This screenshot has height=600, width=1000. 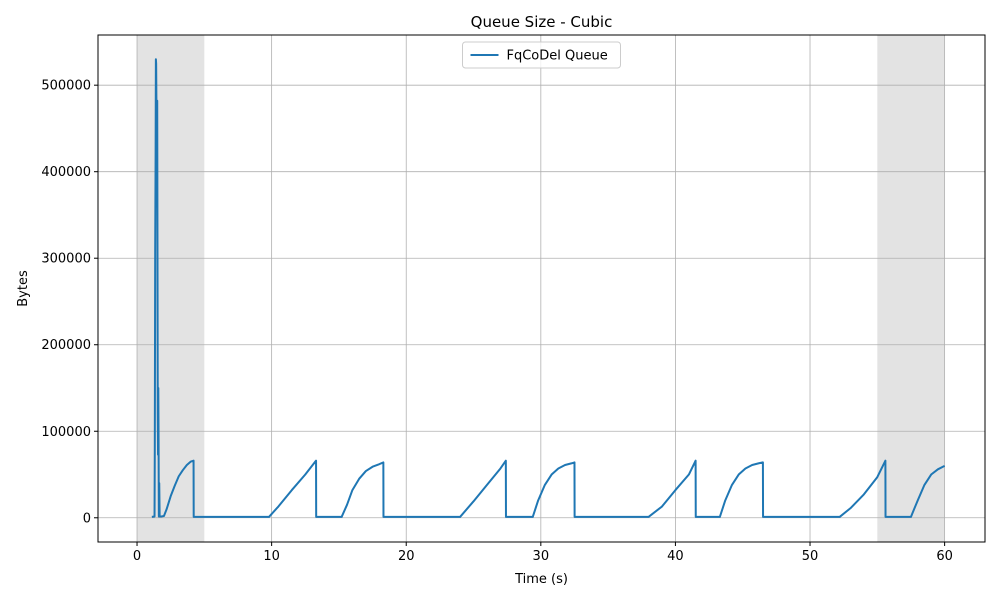 What do you see at coordinates (541, 556) in the screenshot?
I see `x-tick-label: 30` at bounding box center [541, 556].